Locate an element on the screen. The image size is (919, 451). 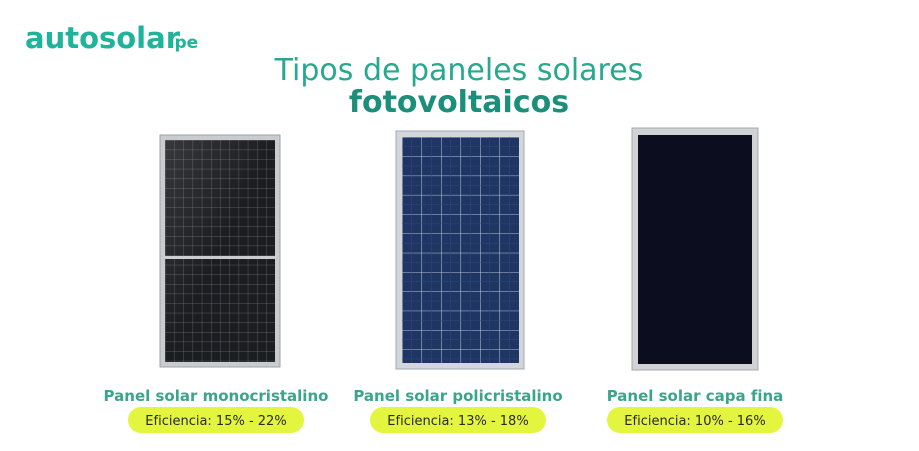
logo: autosolar is located at coordinates (103, 38).